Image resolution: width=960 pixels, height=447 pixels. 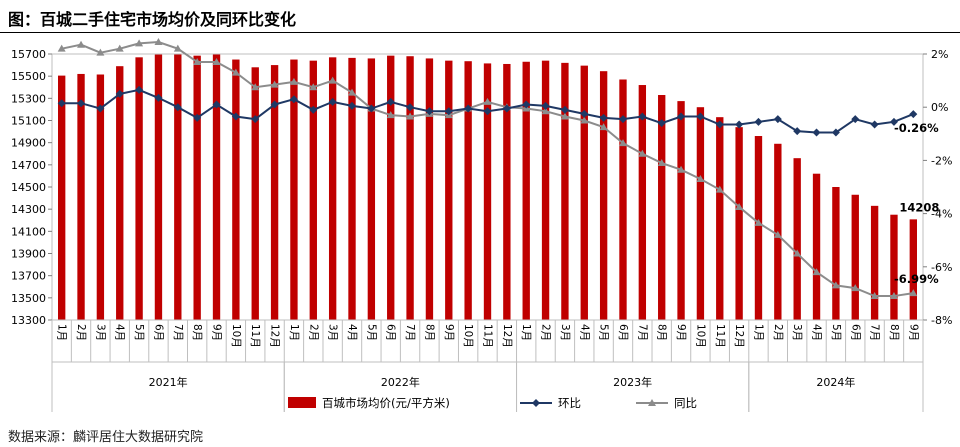 I want to click on chart-title: 图：百城二手住宅市场均价及同环比变化, so click(x=152, y=19).